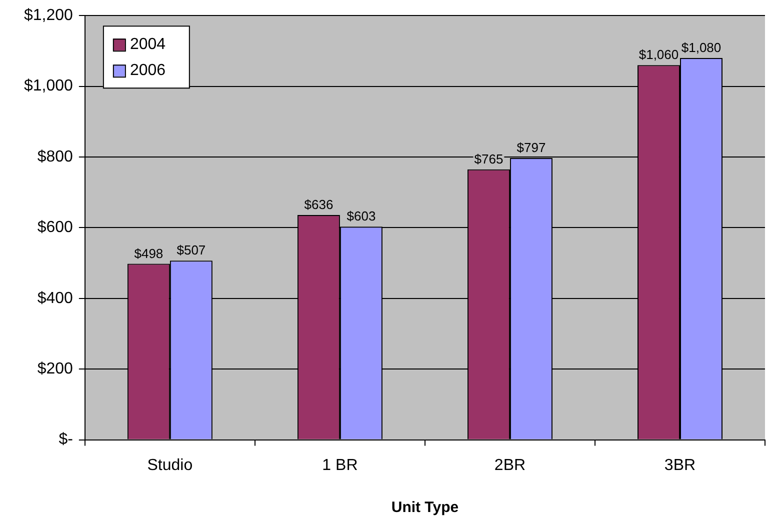 The width and height of the screenshot is (770, 529). I want to click on data-label: $498, so click(149, 253).